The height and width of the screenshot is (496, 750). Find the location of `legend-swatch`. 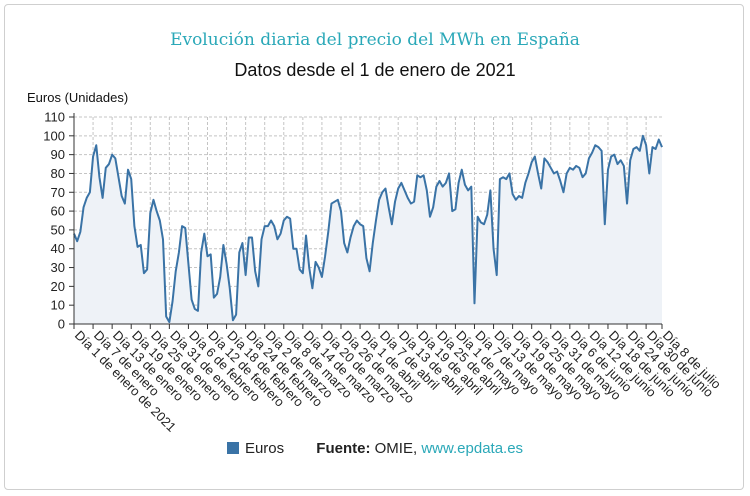

legend-swatch is located at coordinates (232, 448).